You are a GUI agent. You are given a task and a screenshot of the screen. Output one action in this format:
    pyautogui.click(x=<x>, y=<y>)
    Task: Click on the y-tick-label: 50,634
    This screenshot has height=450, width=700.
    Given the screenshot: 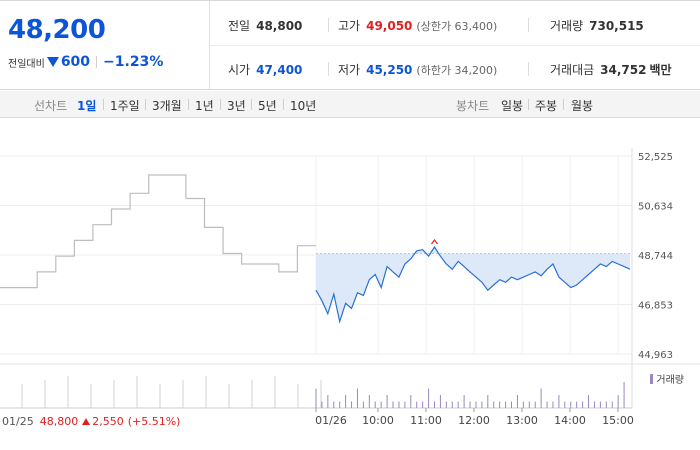 What is the action you would take?
    pyautogui.click(x=655, y=207)
    